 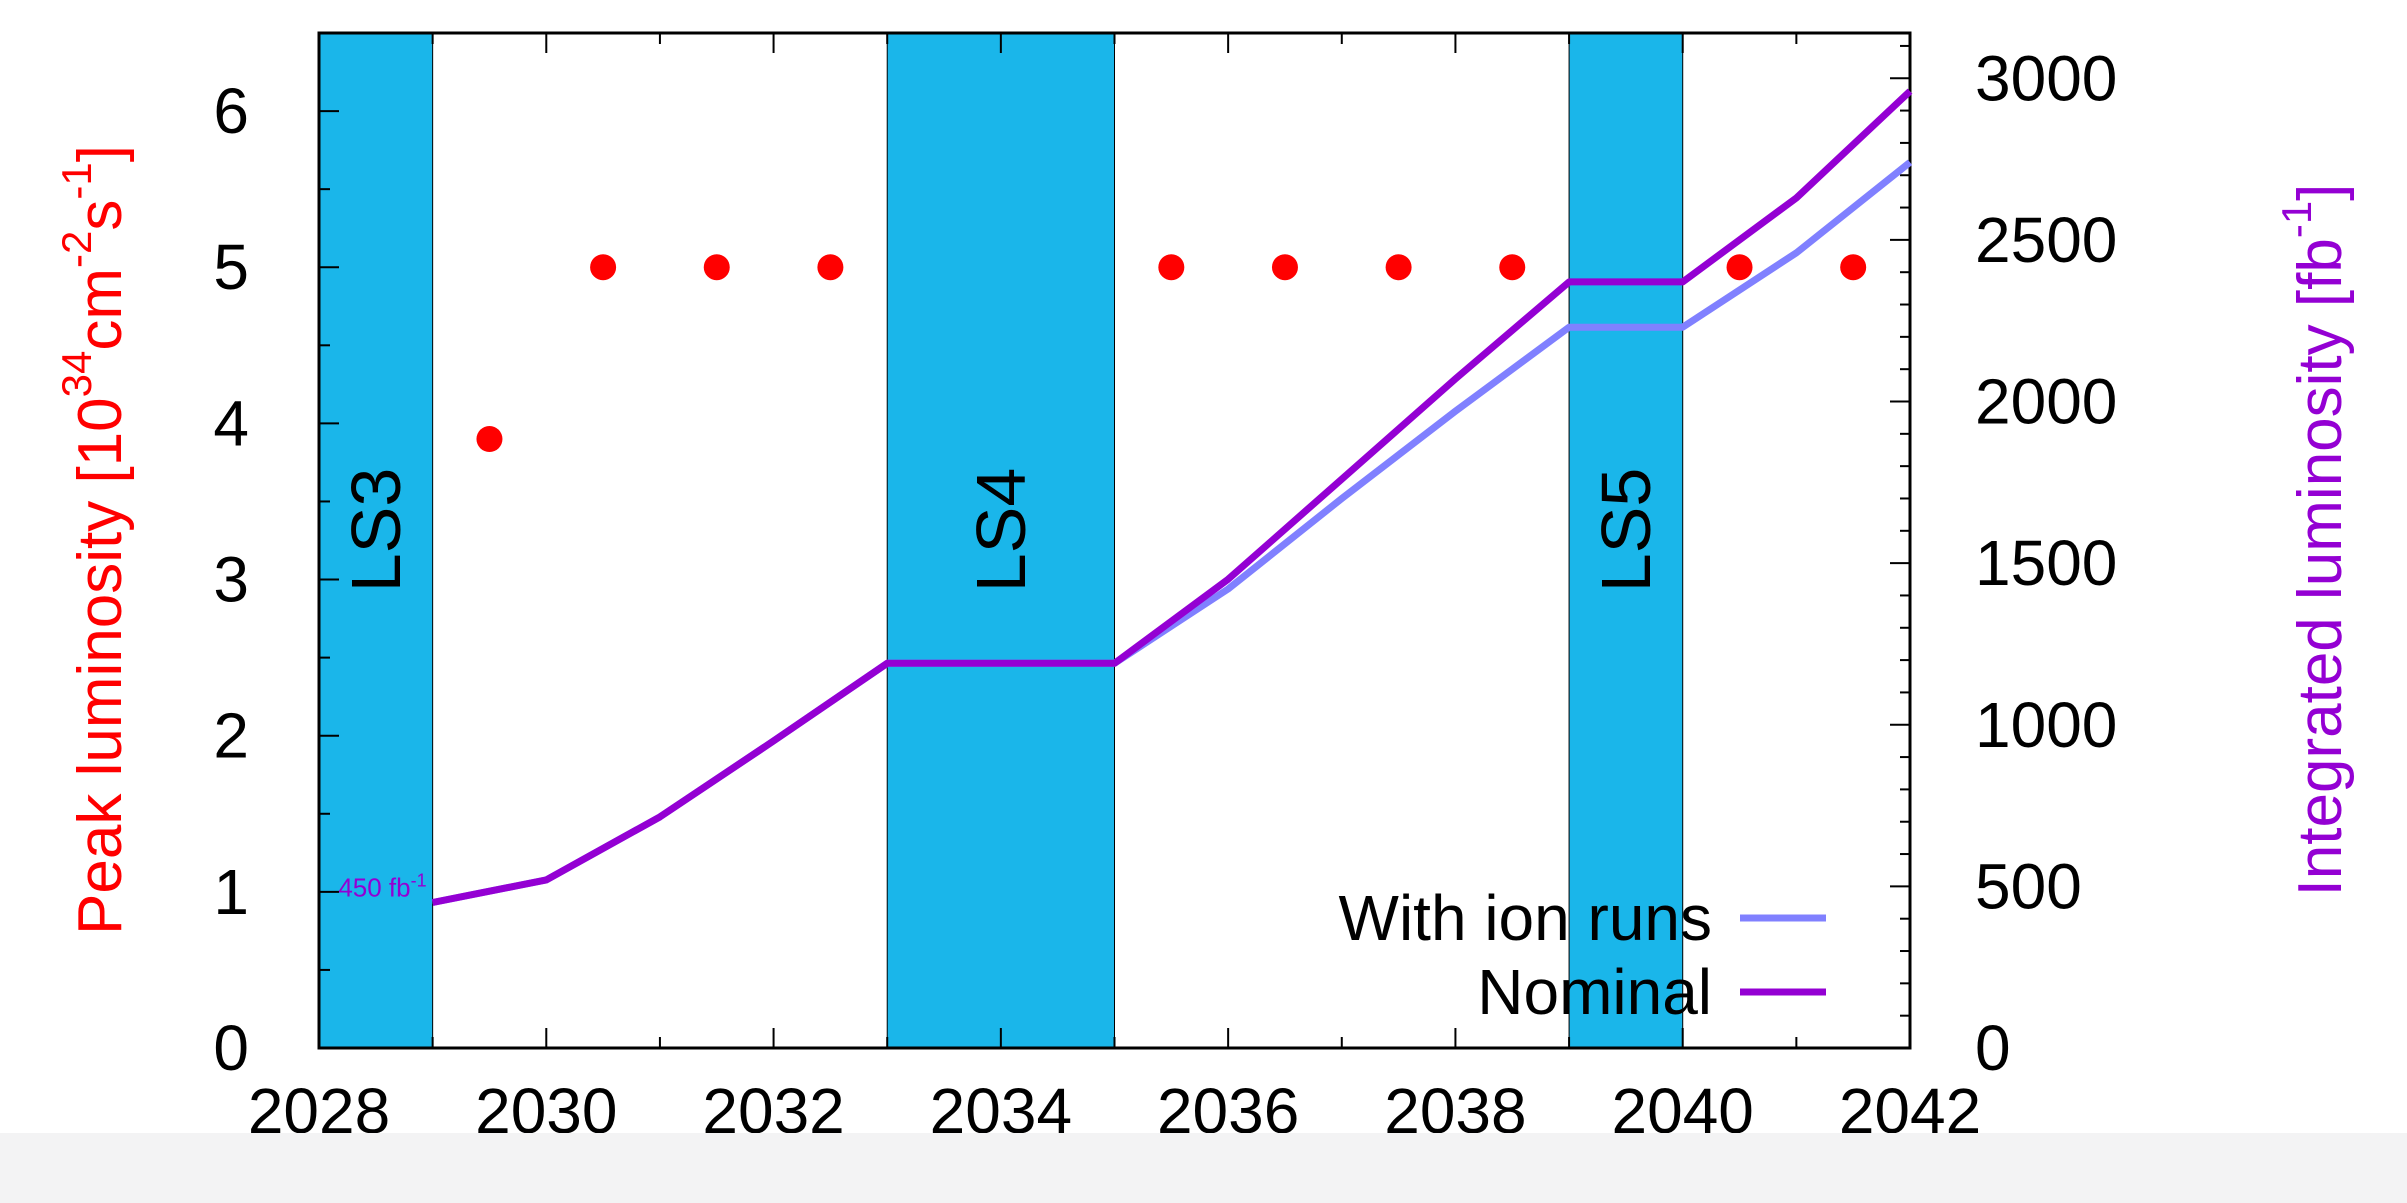 What do you see at coordinates (2028, 886) in the screenshot?
I see `y-right-tick-label: 500` at bounding box center [2028, 886].